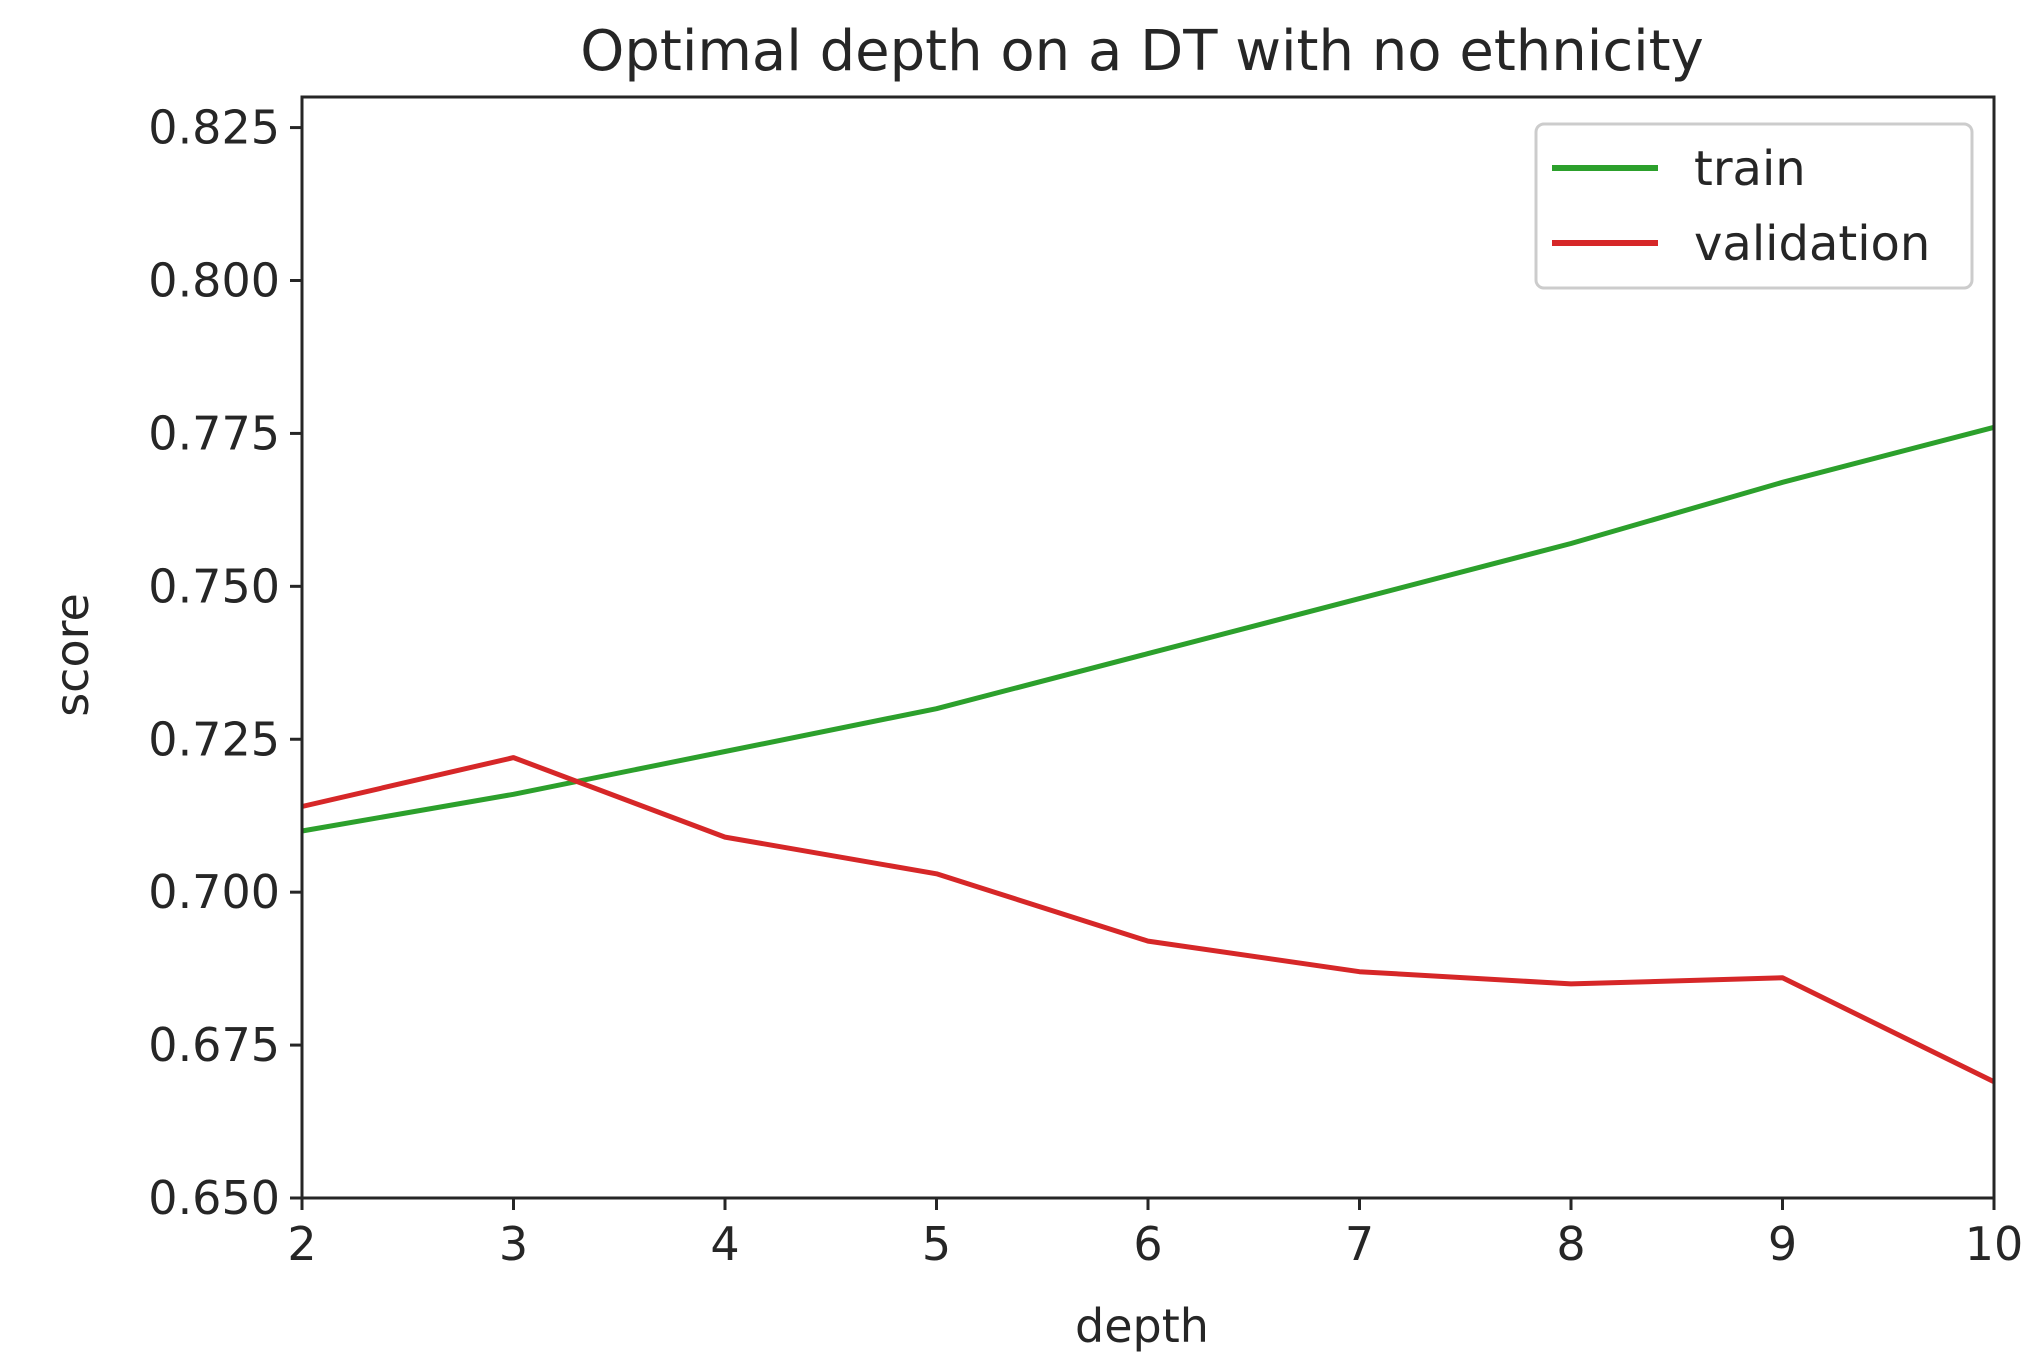 This screenshot has width=2036, height=1354. Describe the element at coordinates (513, 1244) in the screenshot. I see `x-tick-label: 3` at that location.